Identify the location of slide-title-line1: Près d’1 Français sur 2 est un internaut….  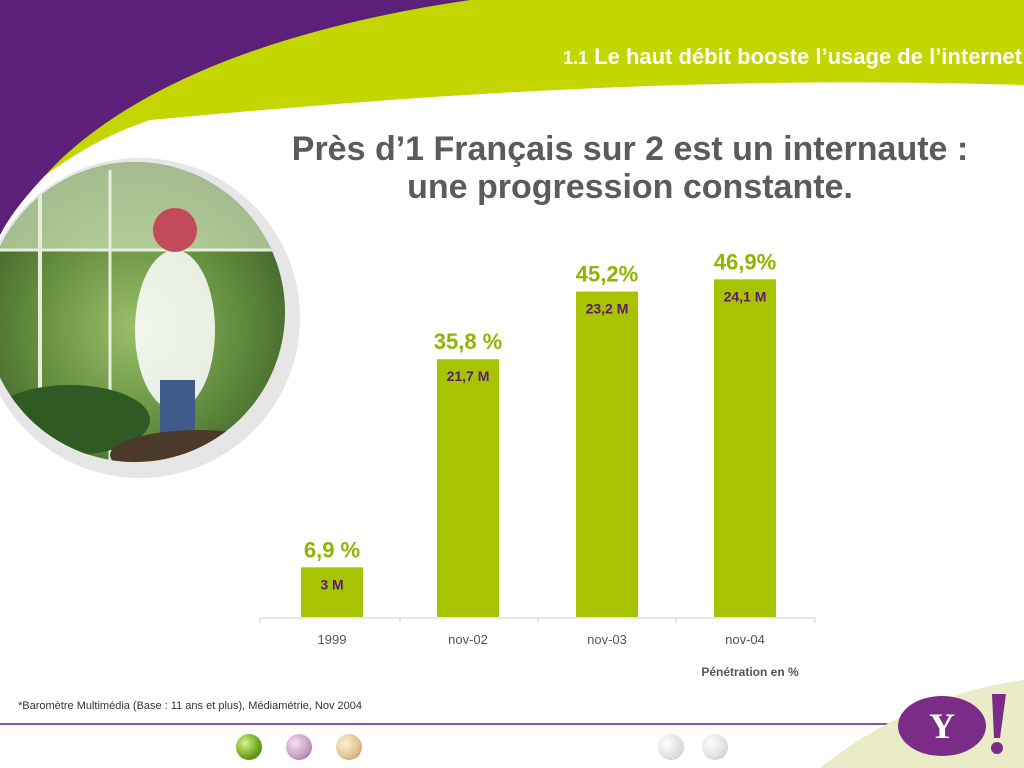
(630, 149).